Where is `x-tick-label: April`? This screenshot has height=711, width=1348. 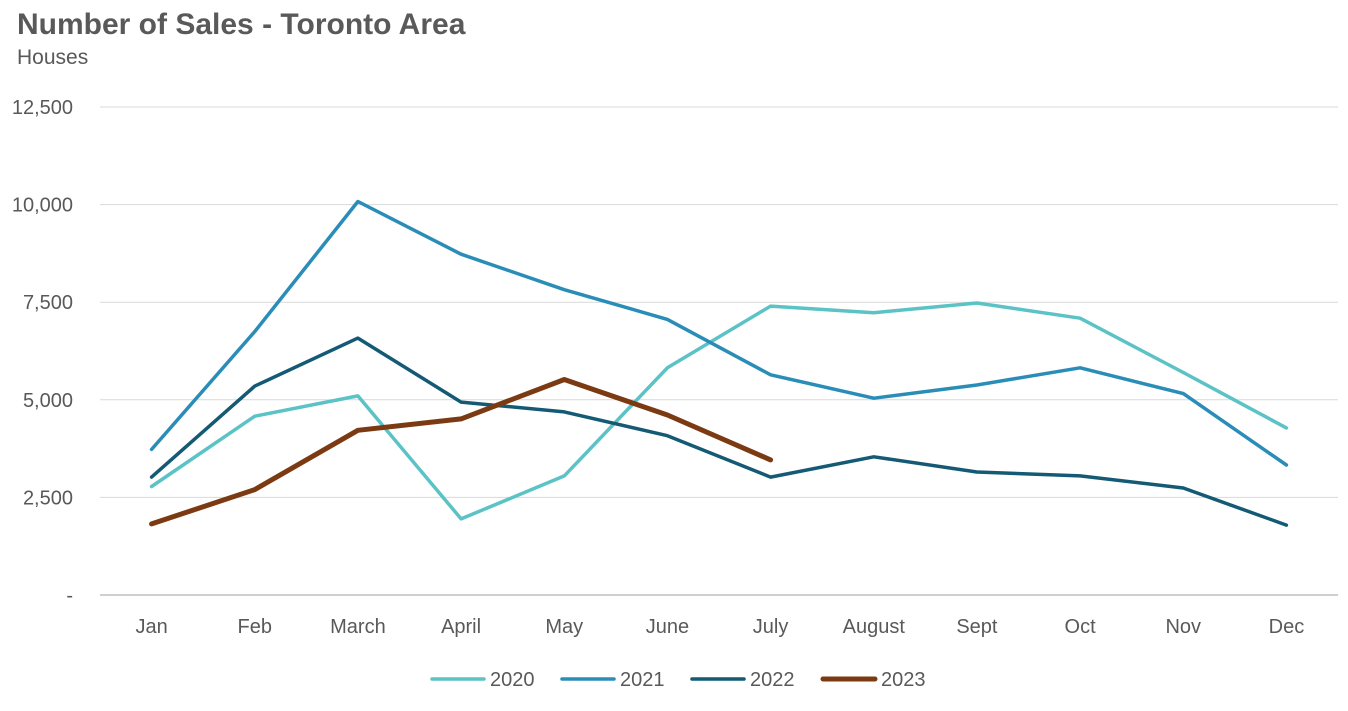 x-tick-label: April is located at coordinates (461, 627).